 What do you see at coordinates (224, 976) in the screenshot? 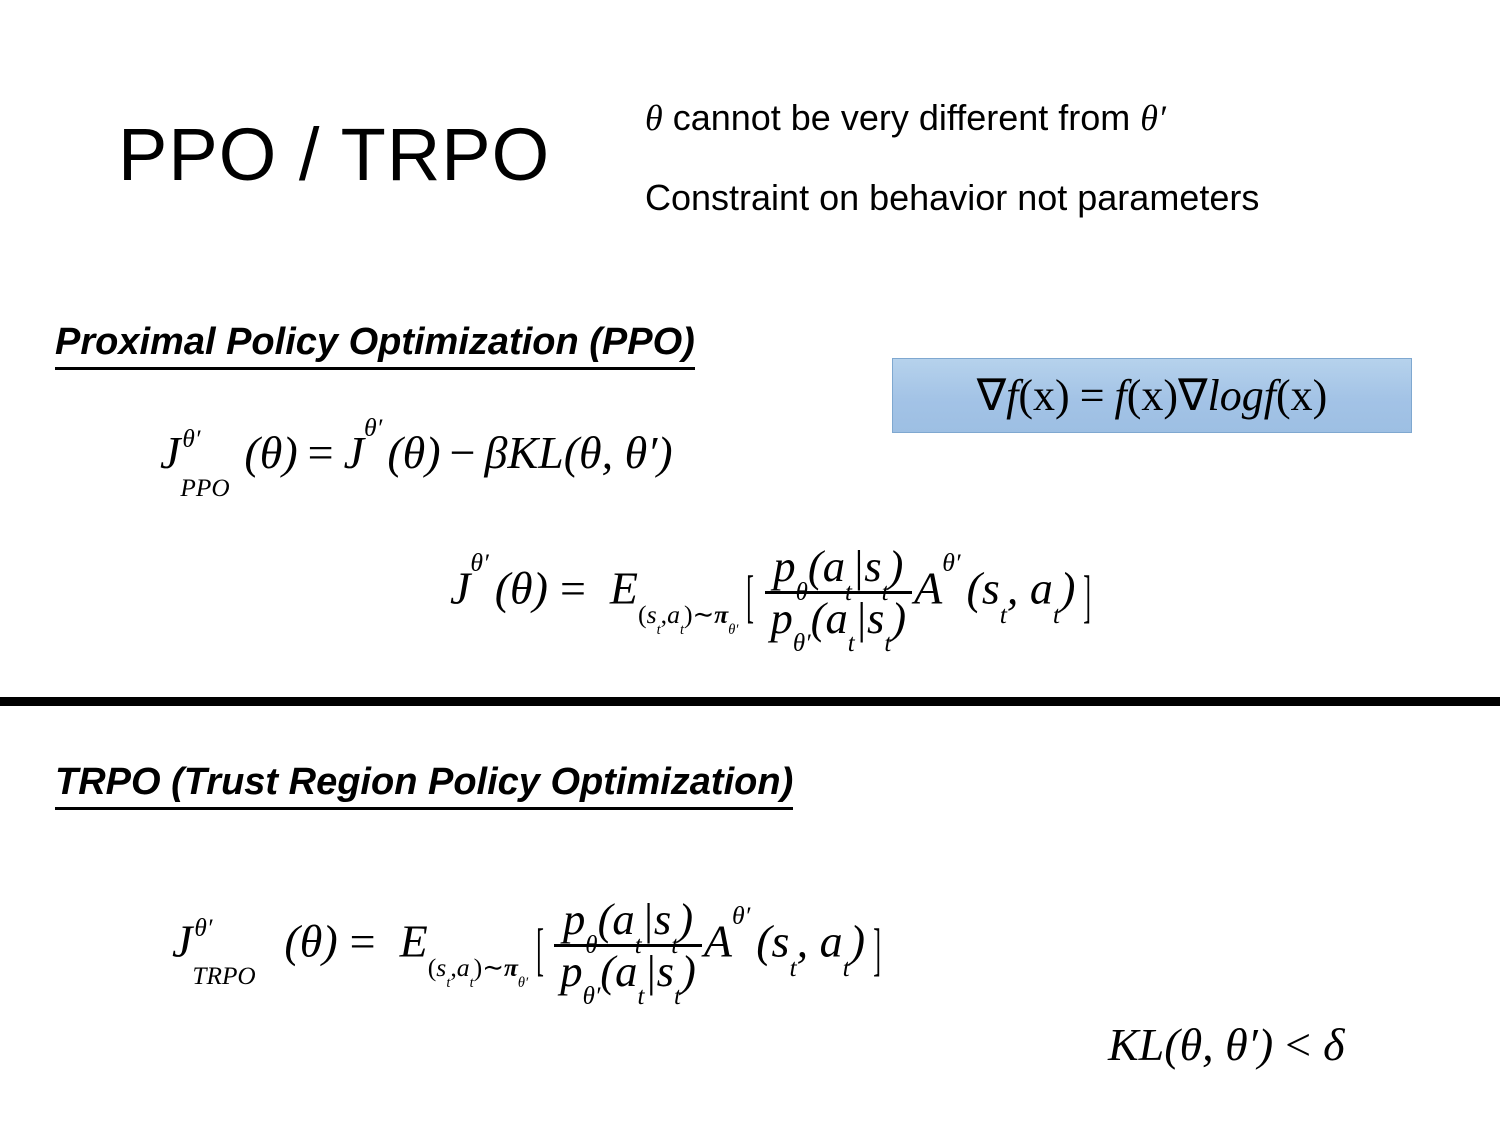
I see `subscript-trpo: TRPO` at bounding box center [224, 976].